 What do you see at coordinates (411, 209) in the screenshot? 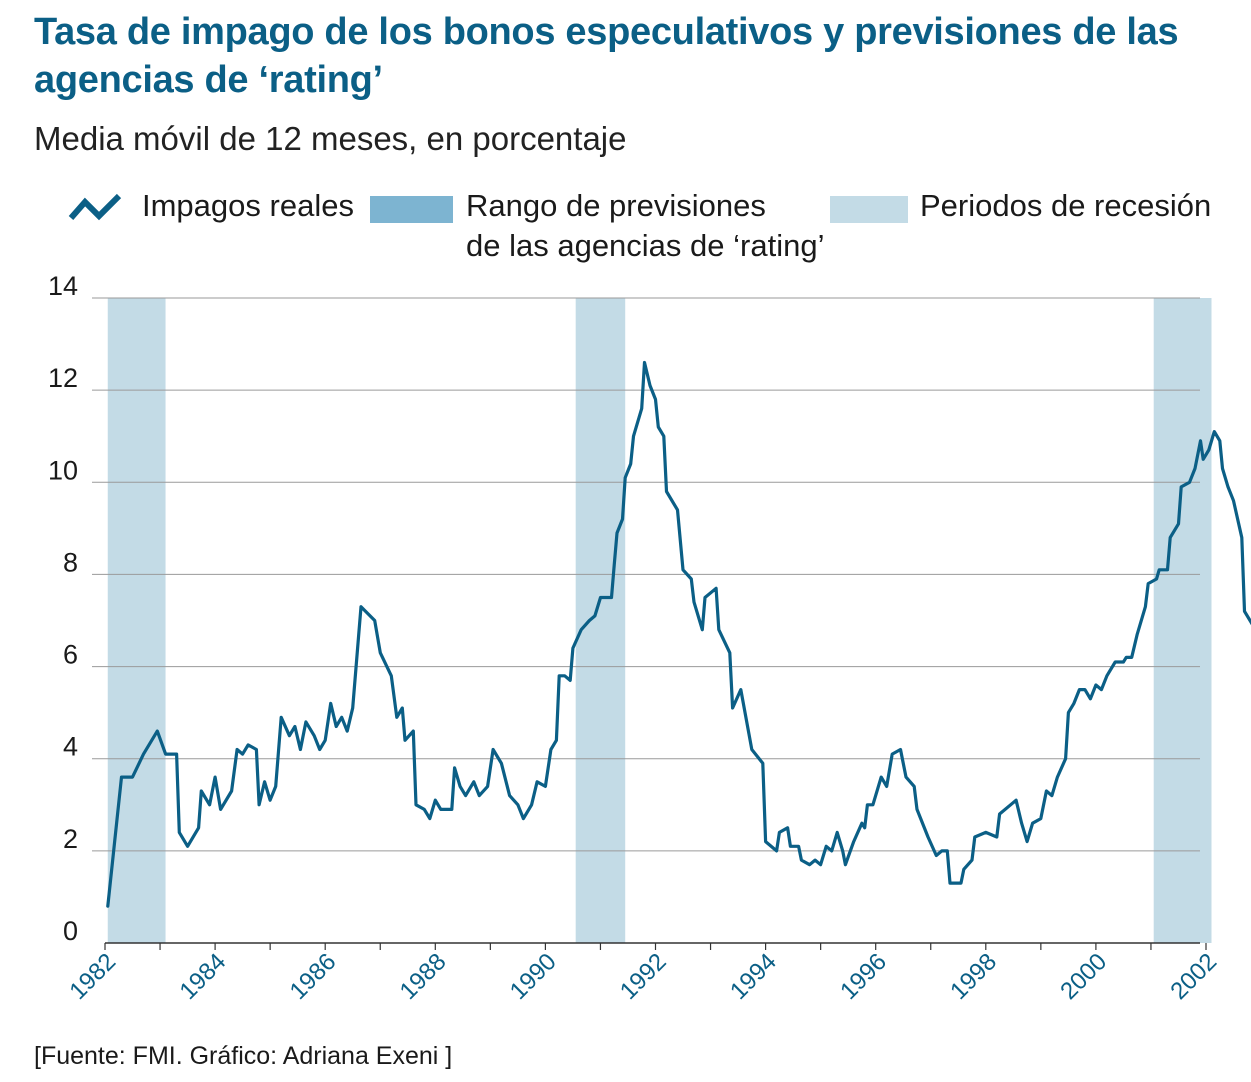
I see `legend-swatch-forecast-range` at bounding box center [411, 209].